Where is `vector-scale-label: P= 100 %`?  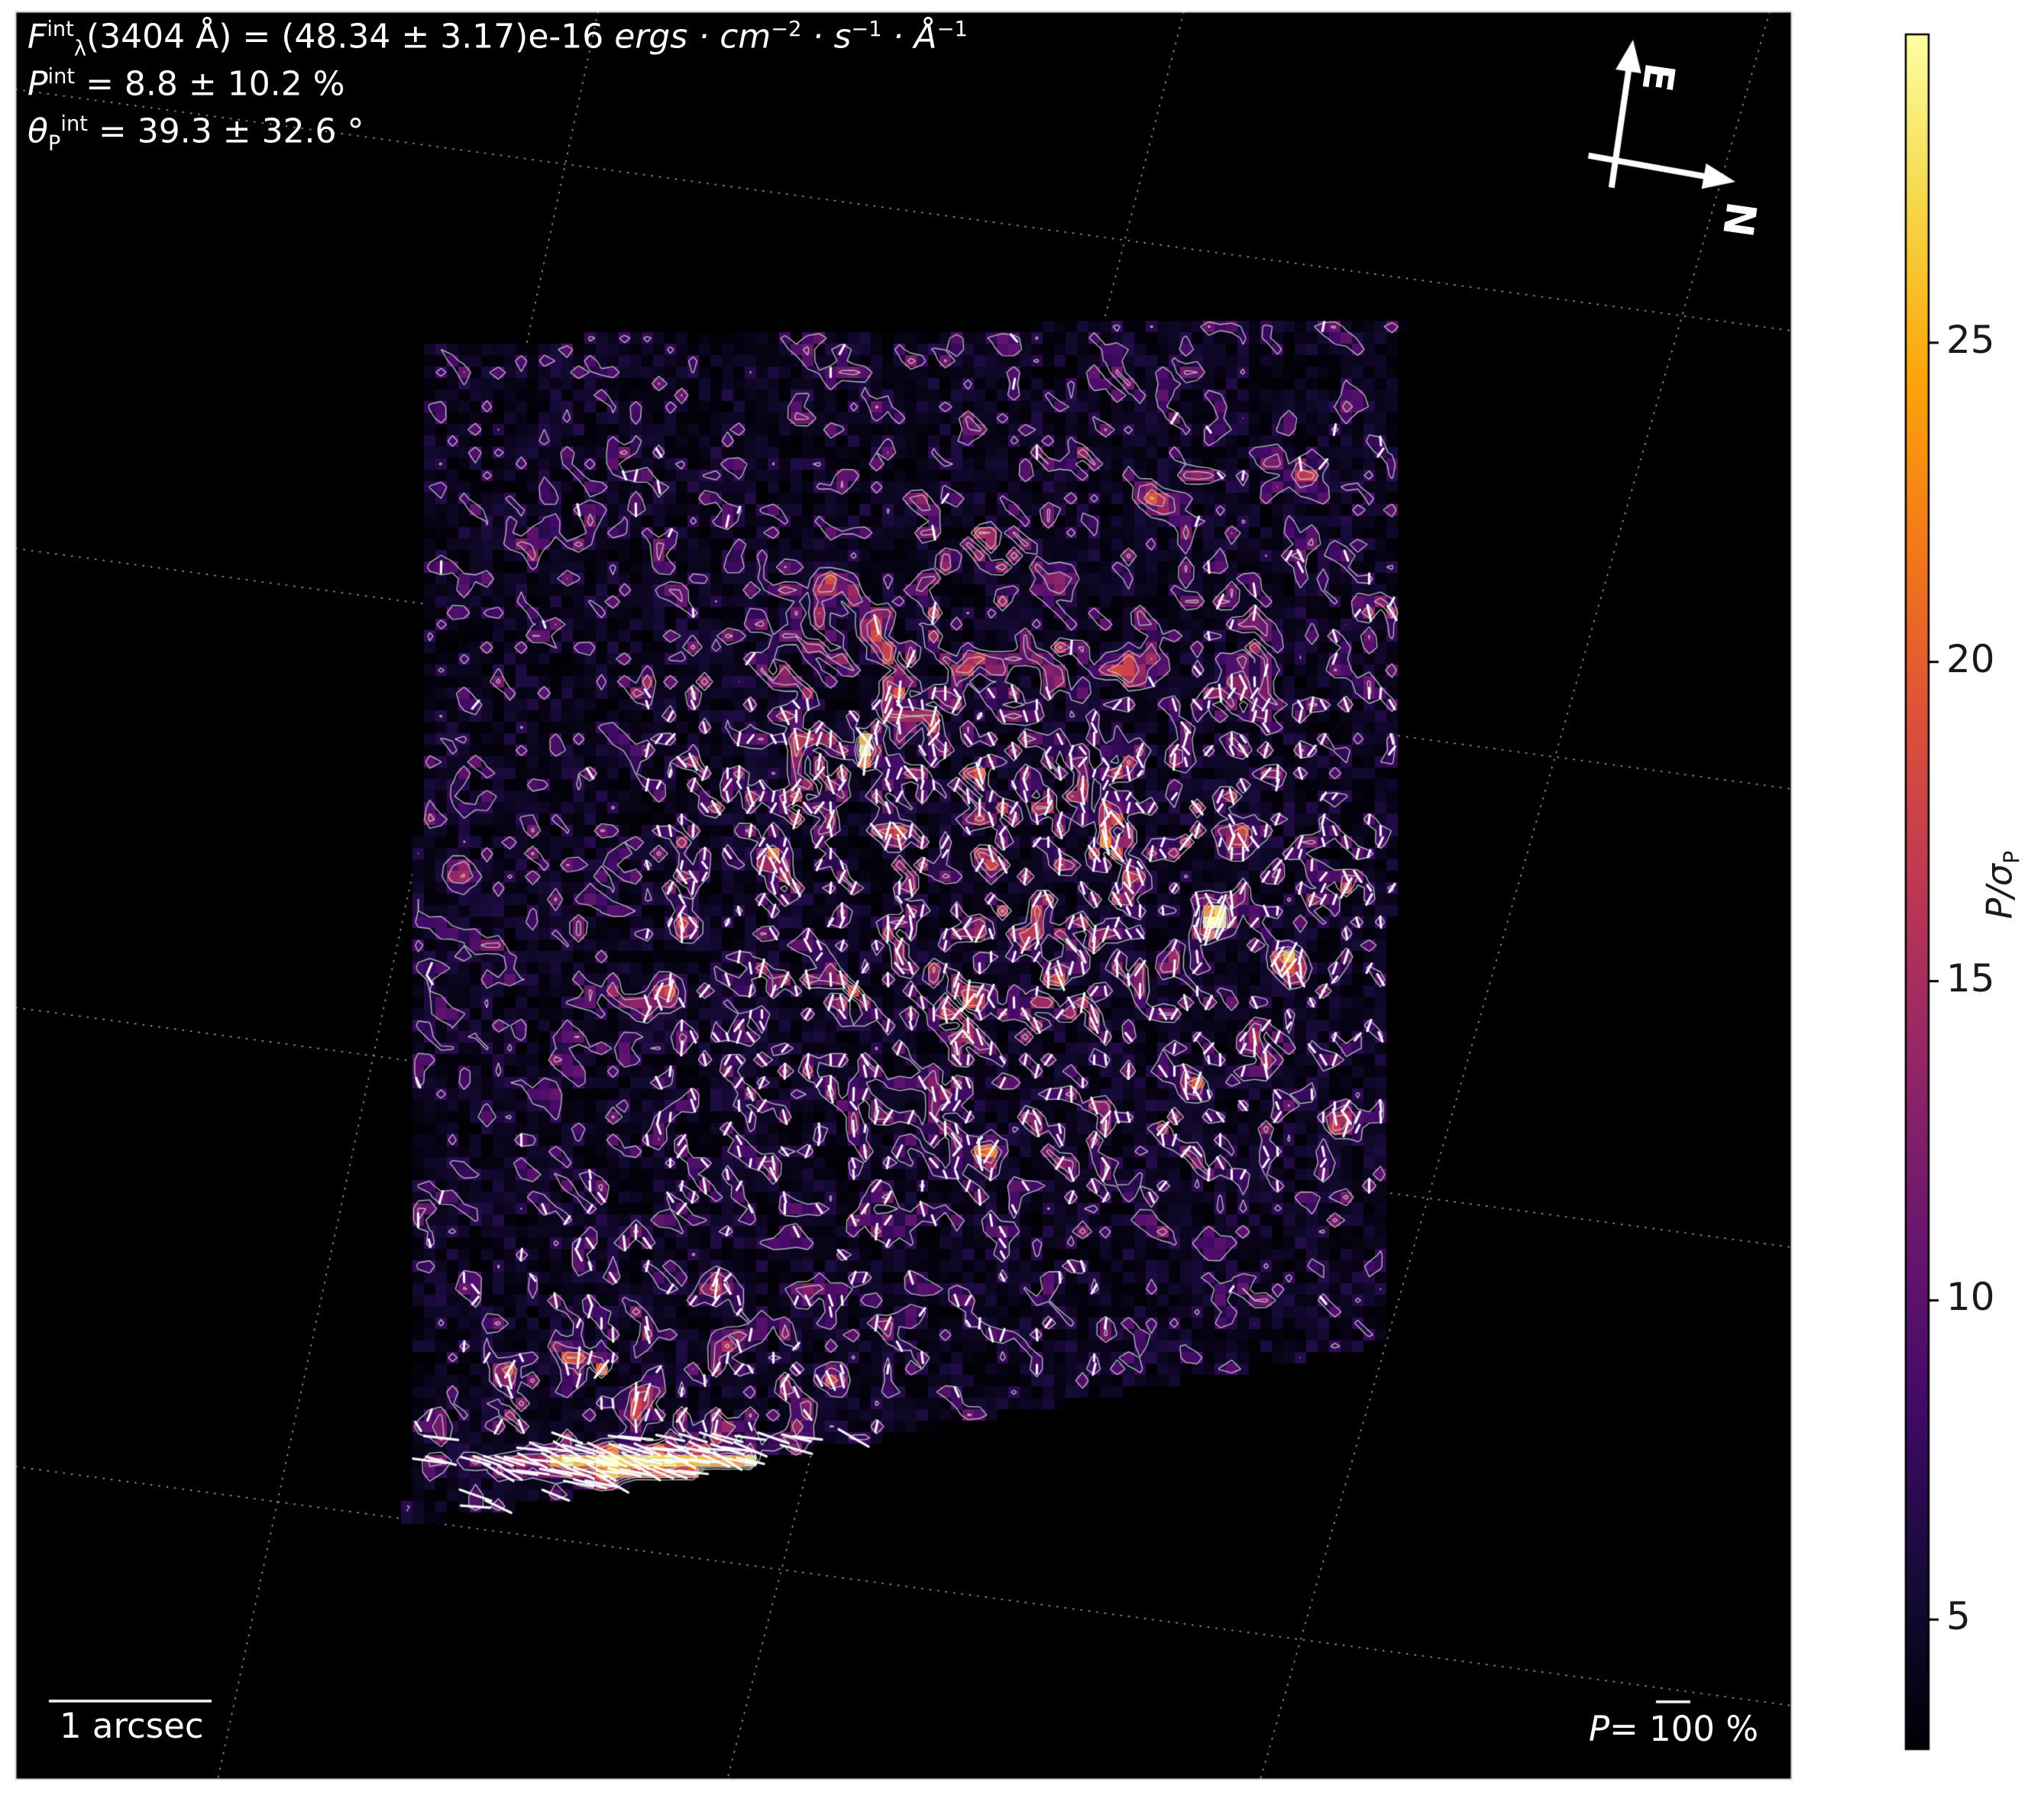 vector-scale-label: P= 100 % is located at coordinates (1674, 1729).